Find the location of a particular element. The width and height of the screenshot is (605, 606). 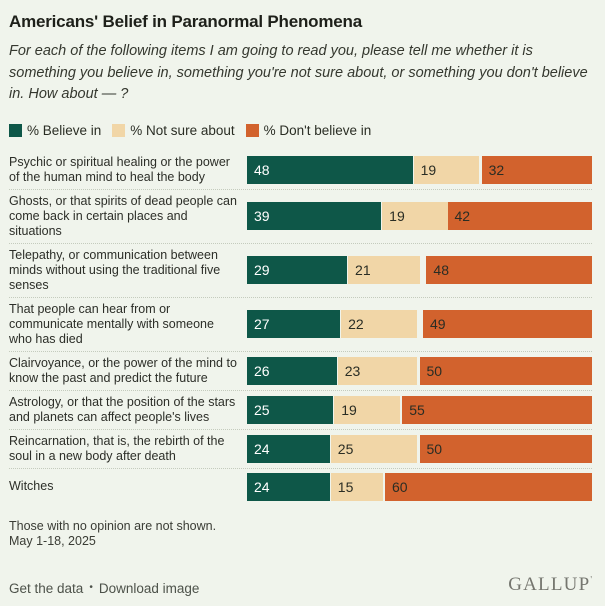

bar-value-label: 55 is located at coordinates (417, 409).